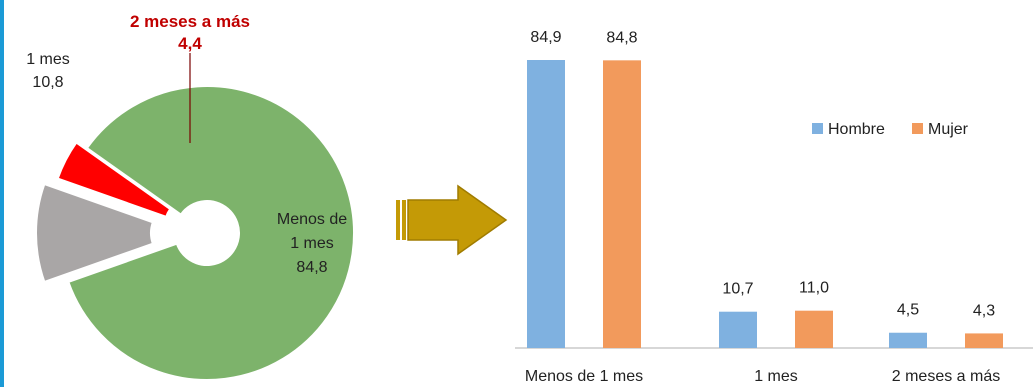 This screenshot has width=1033, height=387. I want to click on x-tick-label-1-mes: 1 mes, so click(776, 376).